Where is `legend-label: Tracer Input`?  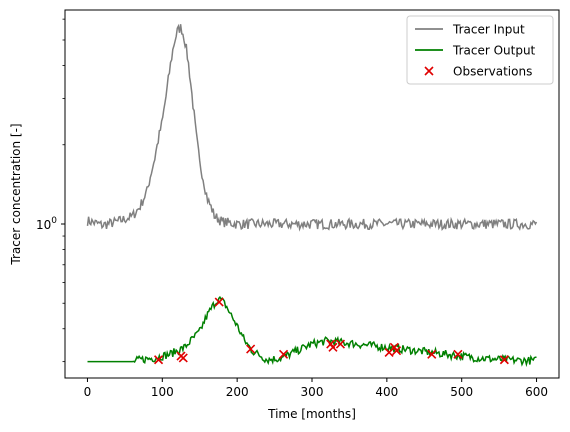
legend-label: Tracer Input is located at coordinates (488, 30).